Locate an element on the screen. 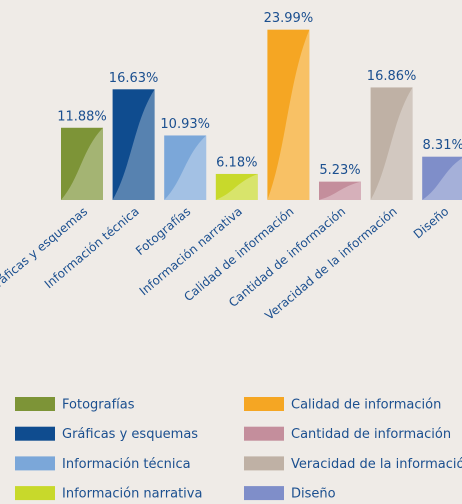  legend-label: Fotografías is located at coordinates (98, 405).